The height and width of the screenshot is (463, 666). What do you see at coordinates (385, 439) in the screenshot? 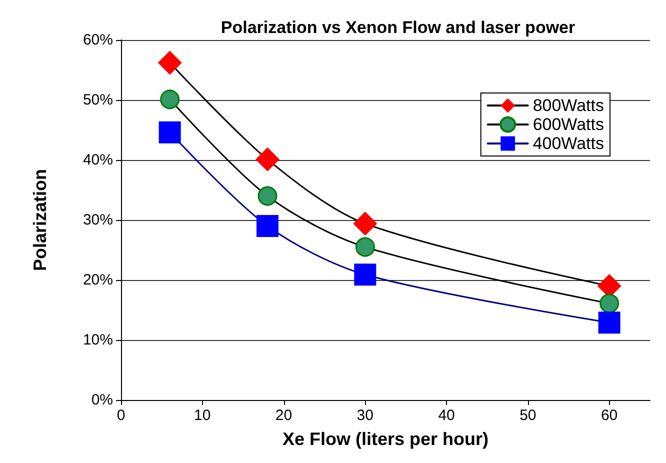
I see `x-axis-title: Xe Flow (liters per hour)` at bounding box center [385, 439].